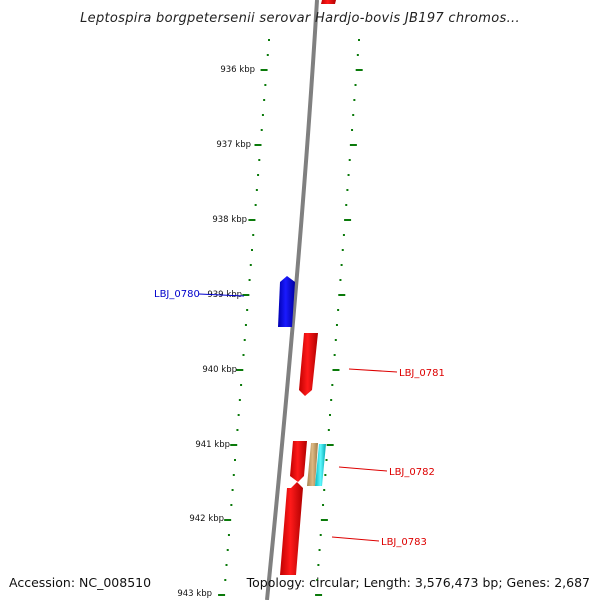  What do you see at coordinates (229, 220) in the screenshot?
I see `tick-label: 938 kbp` at bounding box center [229, 220].